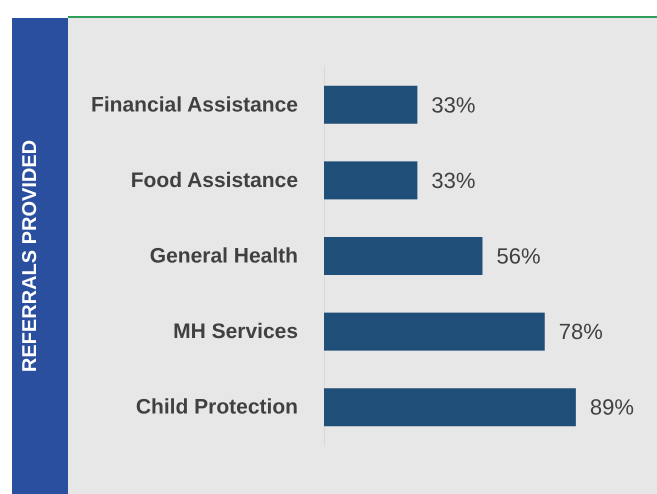 The width and height of the screenshot is (657, 494). What do you see at coordinates (214, 180) in the screenshot?
I see `y-tick-label: Food Assistance` at bounding box center [214, 180].